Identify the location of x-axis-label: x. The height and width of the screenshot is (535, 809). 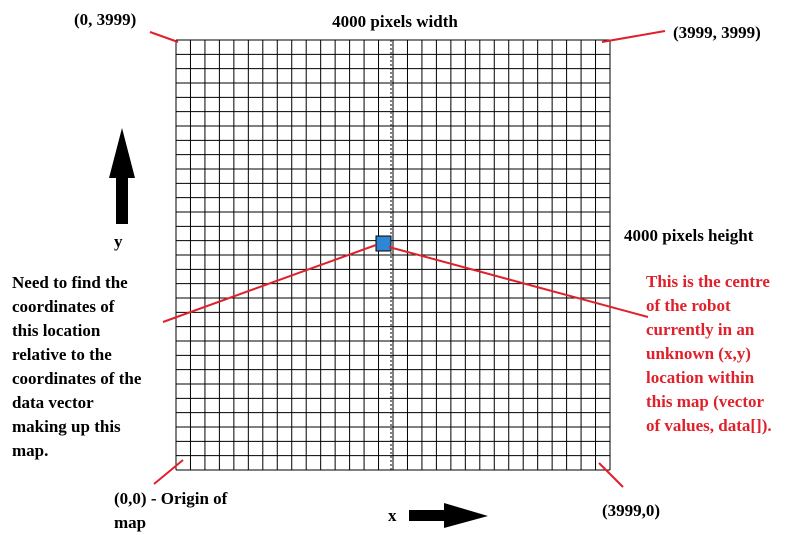
(392, 515).